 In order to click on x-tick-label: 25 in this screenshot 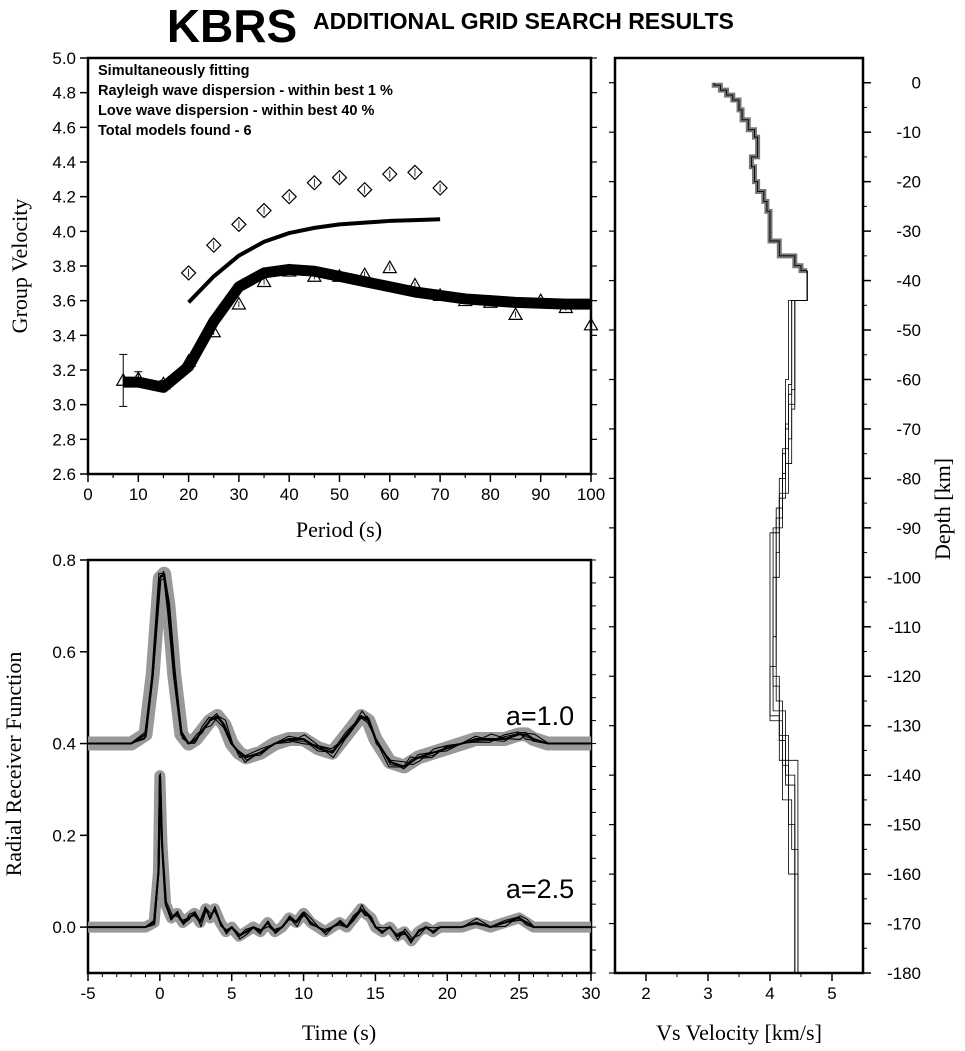, I will do `click(519, 993)`.